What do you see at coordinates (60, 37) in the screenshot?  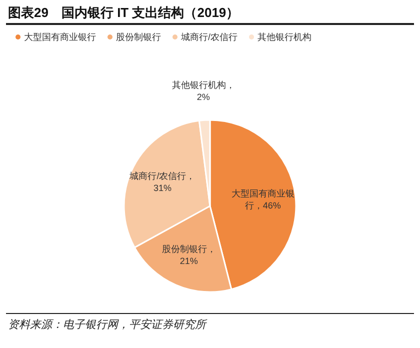 I see `legend-label: 大型国有商业银行` at bounding box center [60, 37].